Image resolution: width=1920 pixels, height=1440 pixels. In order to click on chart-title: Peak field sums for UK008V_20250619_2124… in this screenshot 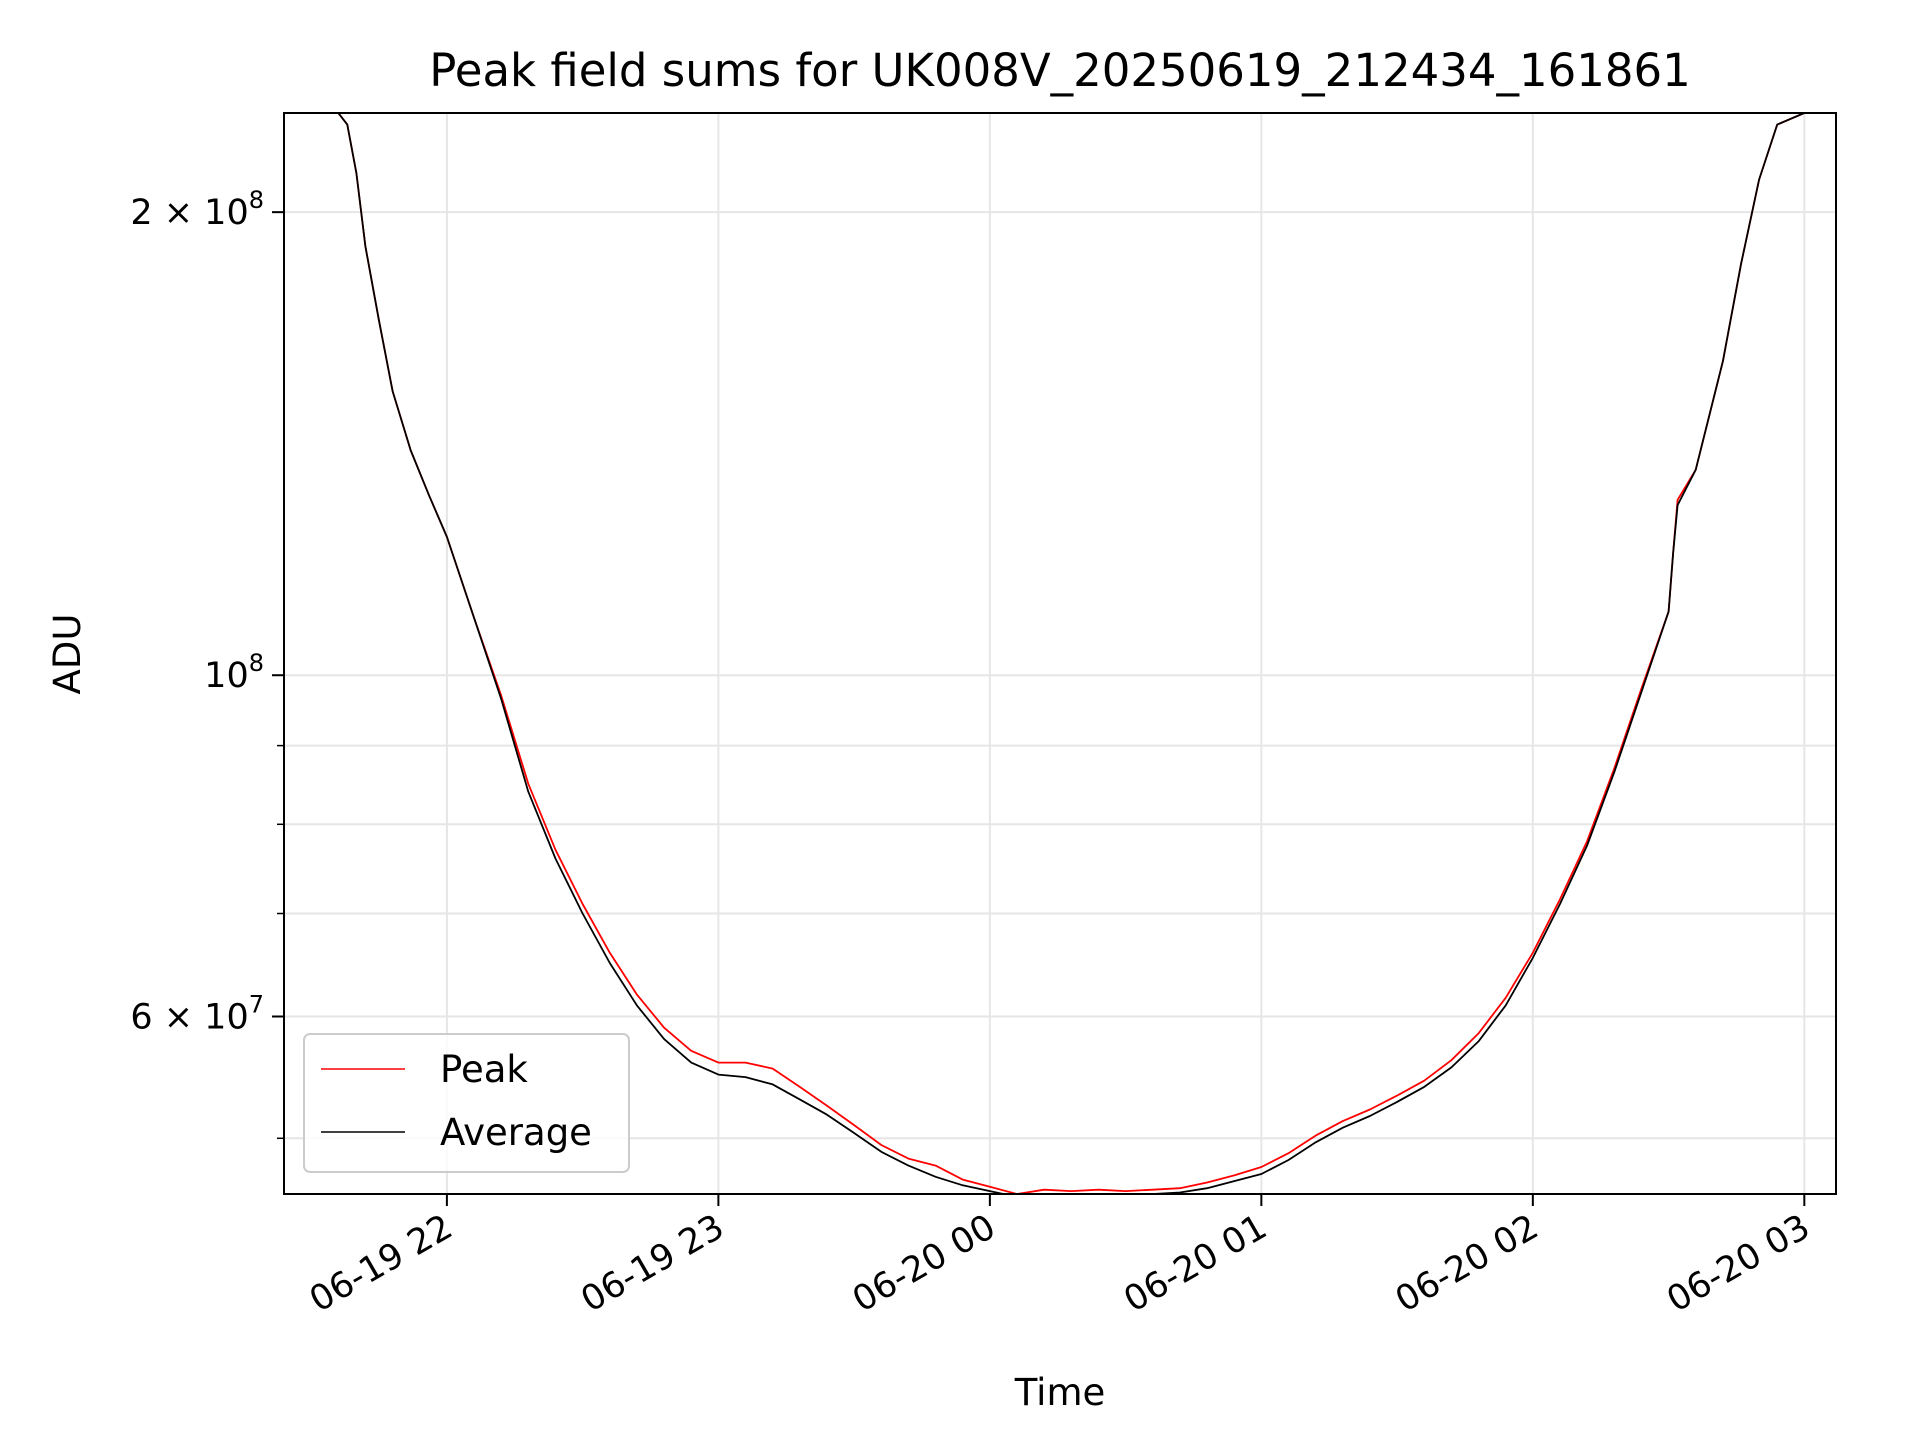, I will do `click(1060, 70)`.